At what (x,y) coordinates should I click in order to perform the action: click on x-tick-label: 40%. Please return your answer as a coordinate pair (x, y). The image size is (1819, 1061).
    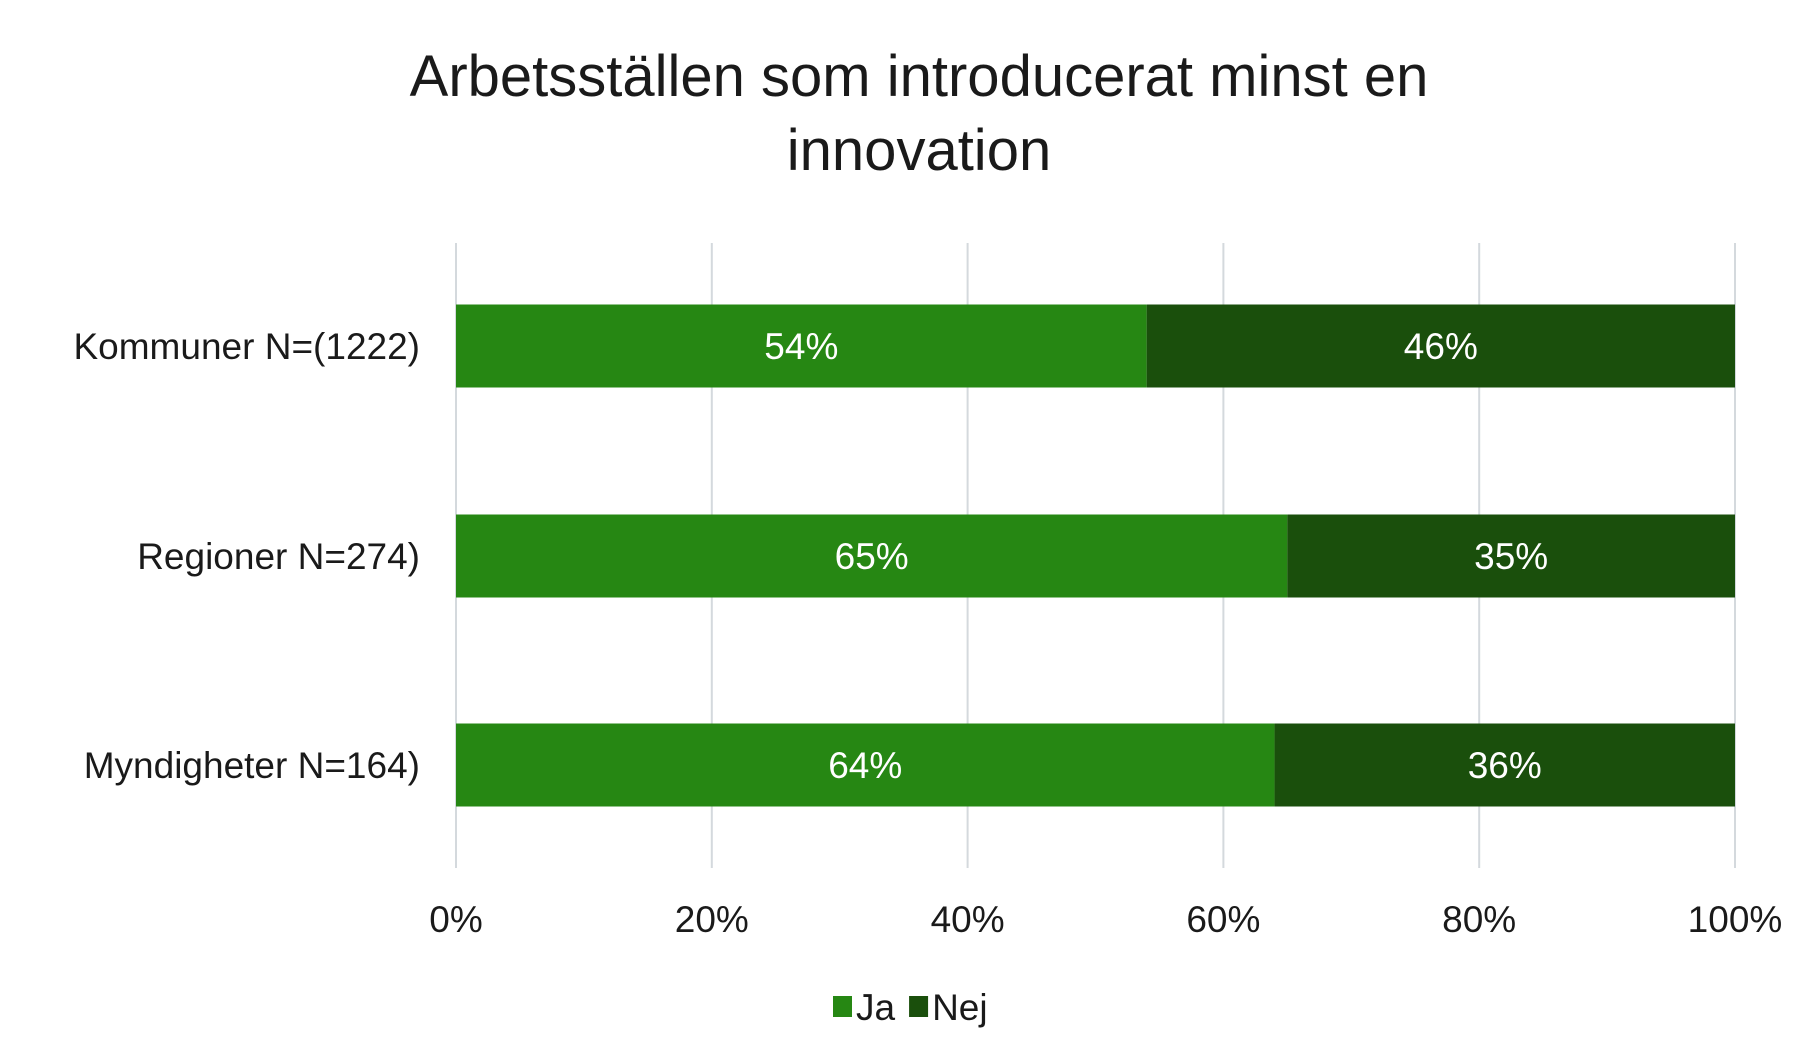
    Looking at the image, I should click on (968, 919).